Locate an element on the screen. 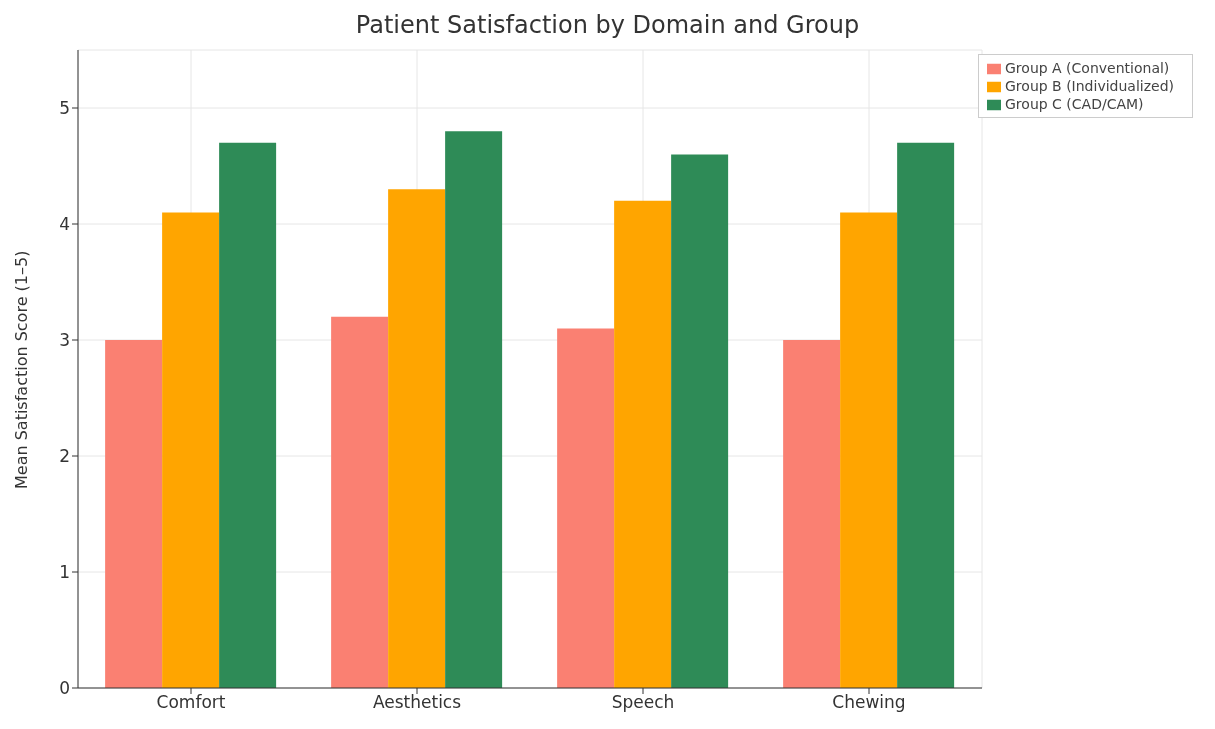 This screenshot has height=729, width=1215. y-tick-label: 4 is located at coordinates (64, 224).